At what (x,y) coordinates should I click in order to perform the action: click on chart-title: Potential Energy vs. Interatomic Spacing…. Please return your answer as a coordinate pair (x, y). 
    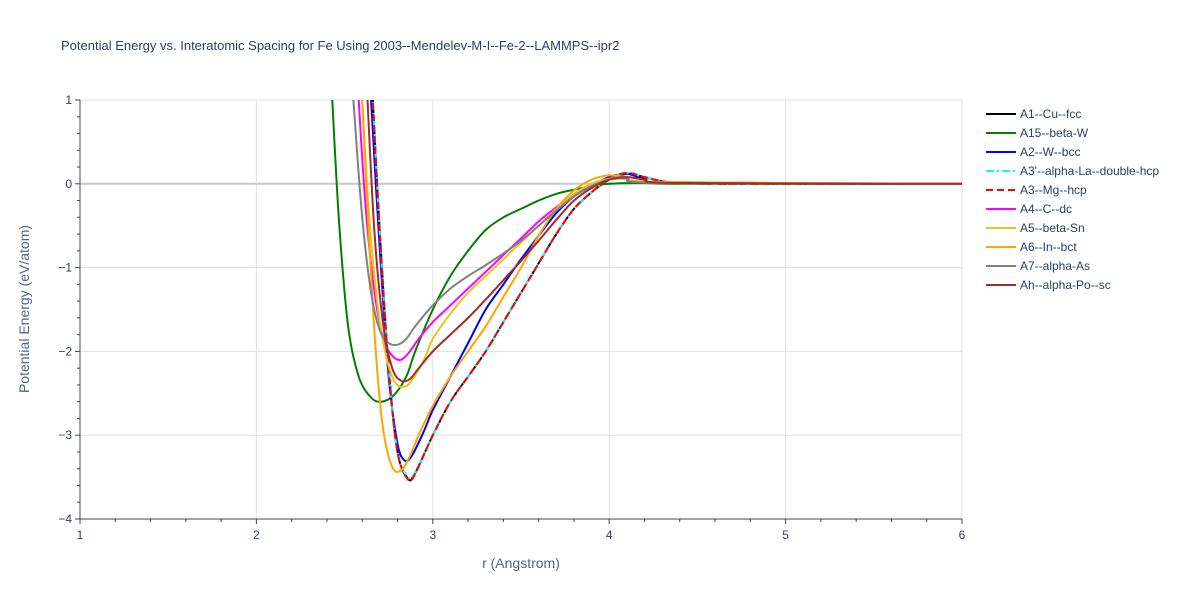
    Looking at the image, I should click on (340, 45).